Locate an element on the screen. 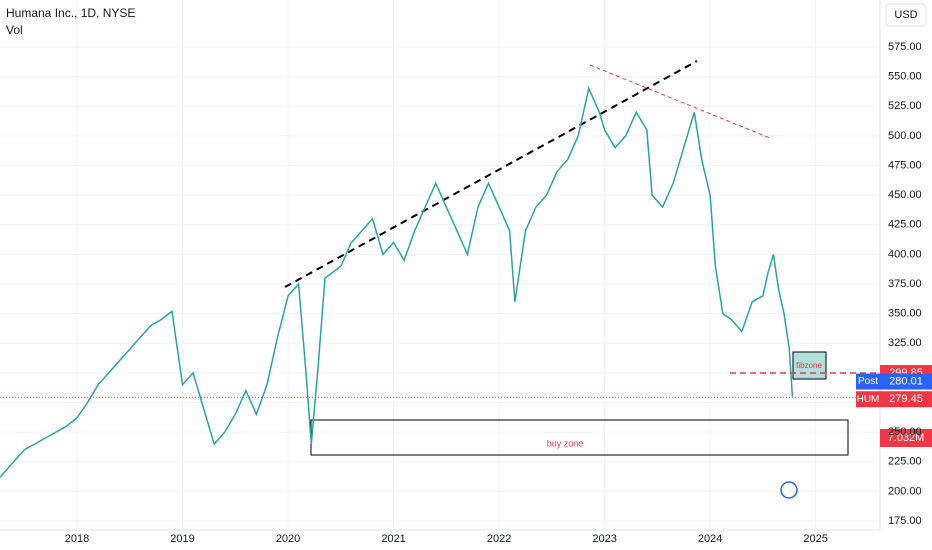 The width and height of the screenshot is (932, 550). x-tick-label: 2022 is located at coordinates (499, 539).